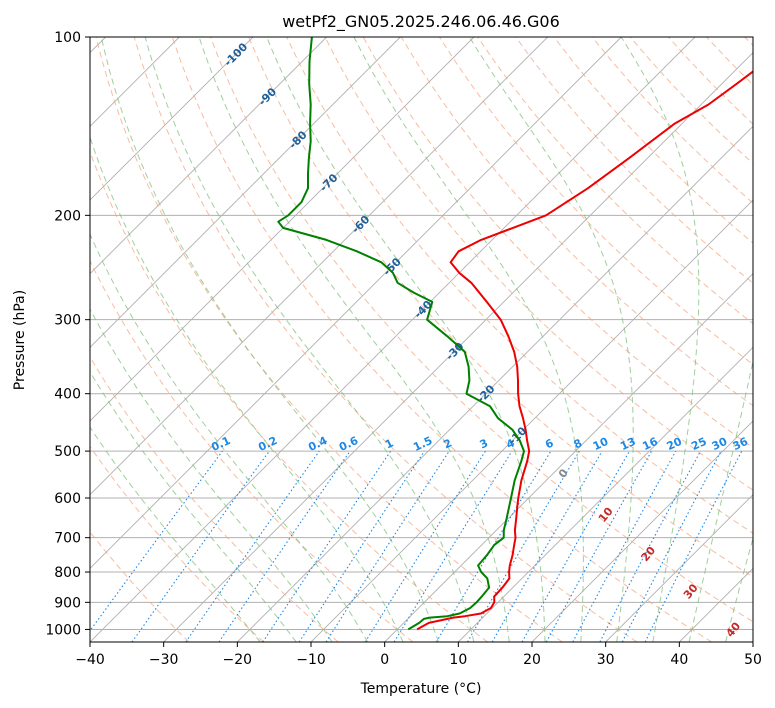 Image resolution: width=775 pixels, height=708 pixels. What do you see at coordinates (90, 660) in the screenshot?
I see `x-tick-label: −40` at bounding box center [90, 660].